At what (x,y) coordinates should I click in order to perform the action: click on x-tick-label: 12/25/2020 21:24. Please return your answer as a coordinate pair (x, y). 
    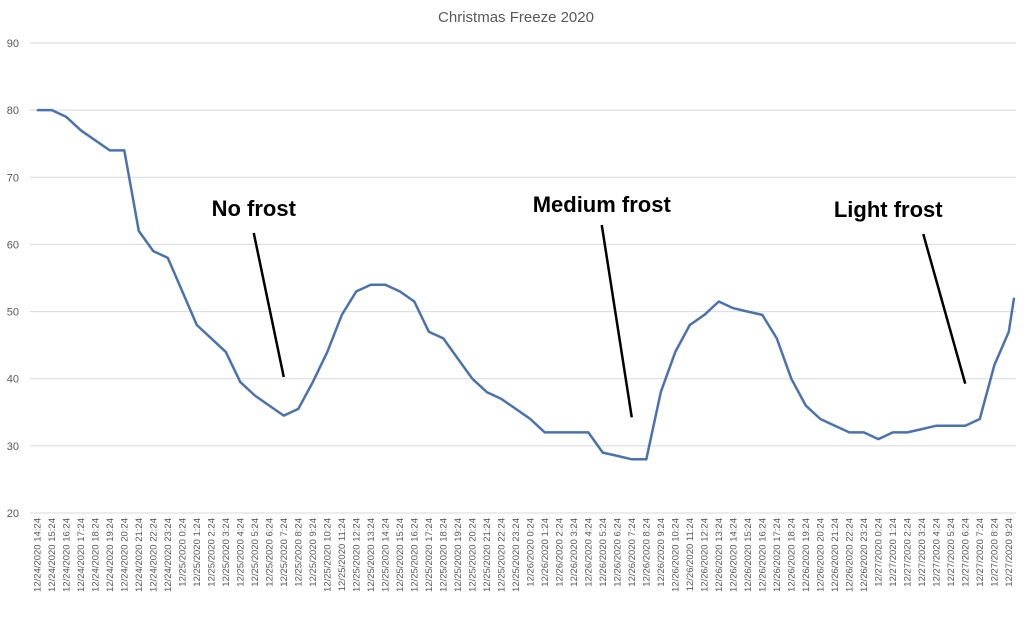
    Looking at the image, I should click on (487, 555).